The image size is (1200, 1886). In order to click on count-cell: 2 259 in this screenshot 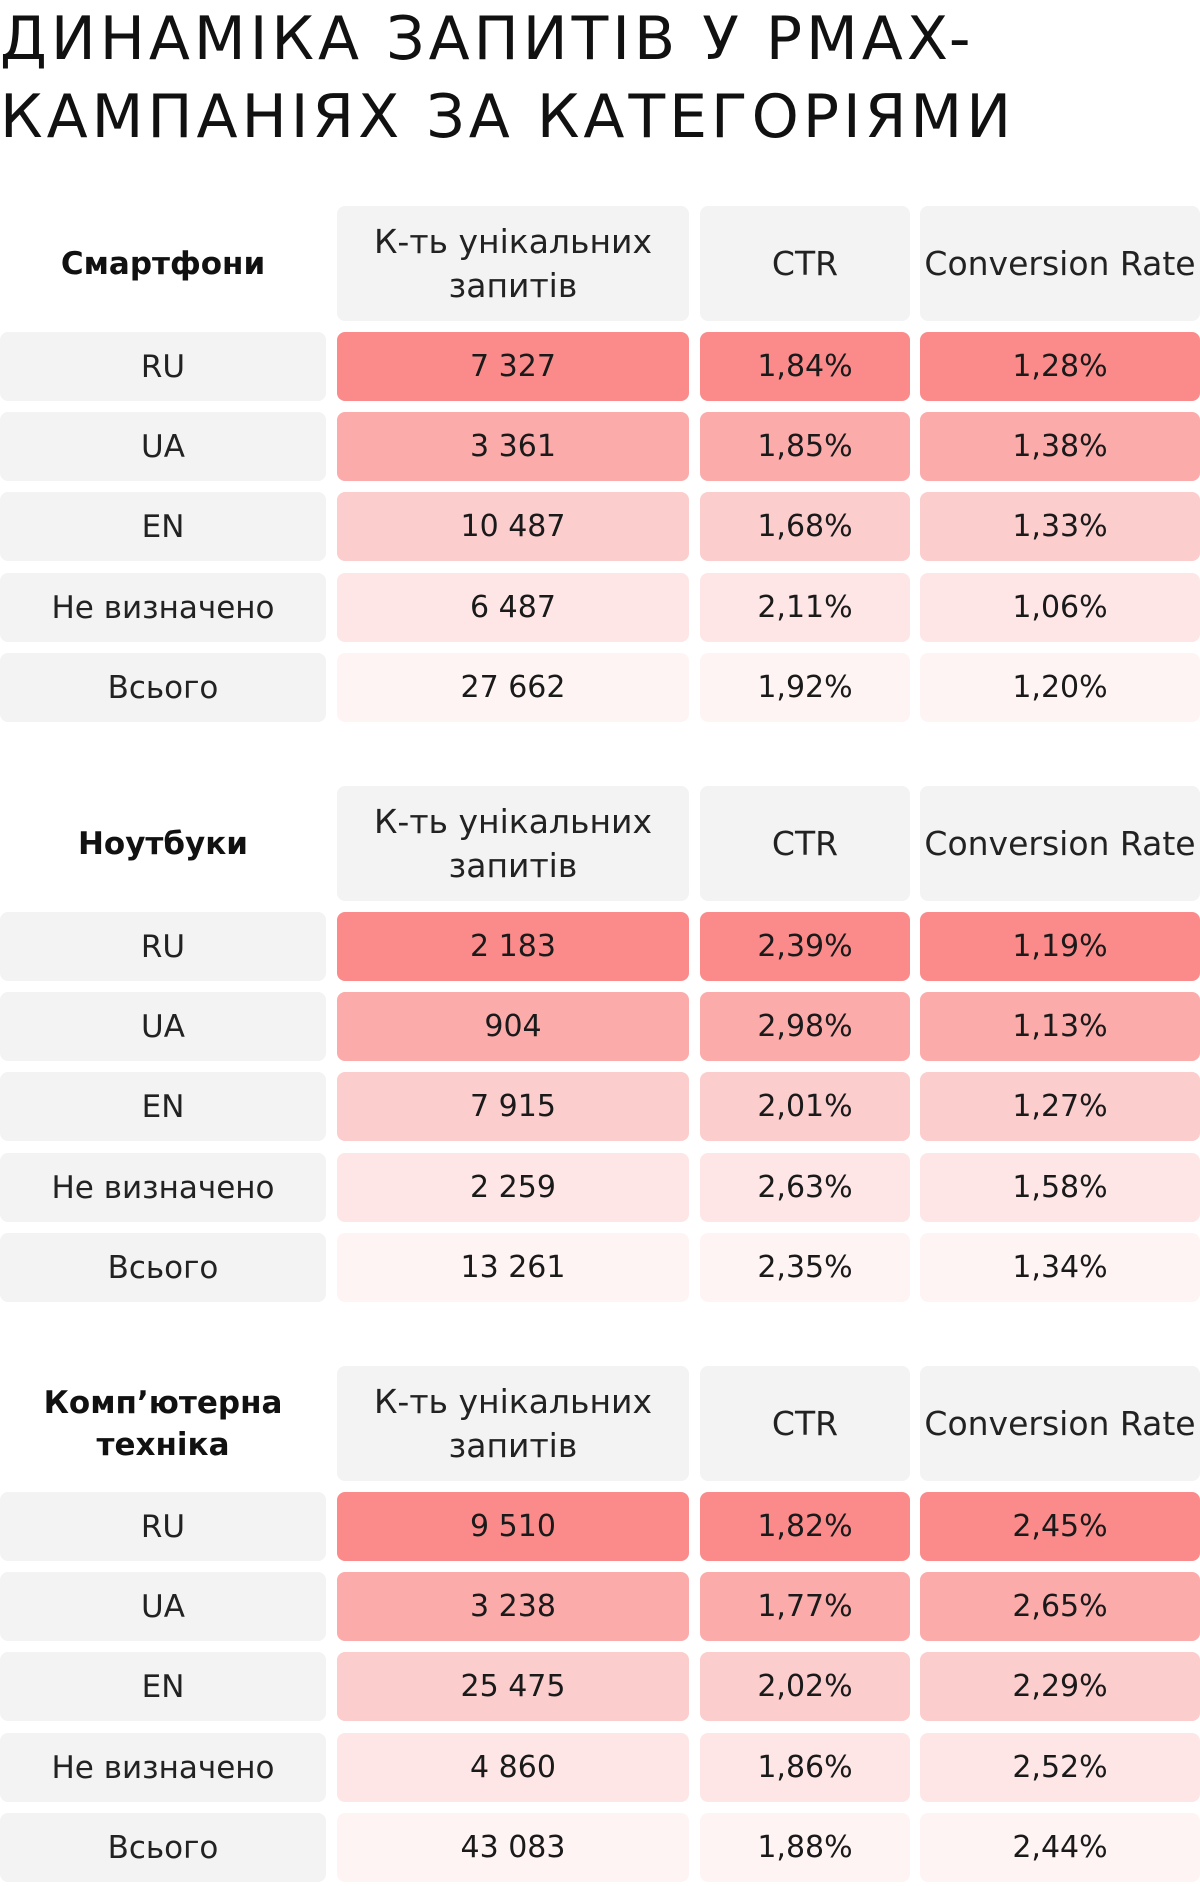, I will do `click(513, 1187)`.